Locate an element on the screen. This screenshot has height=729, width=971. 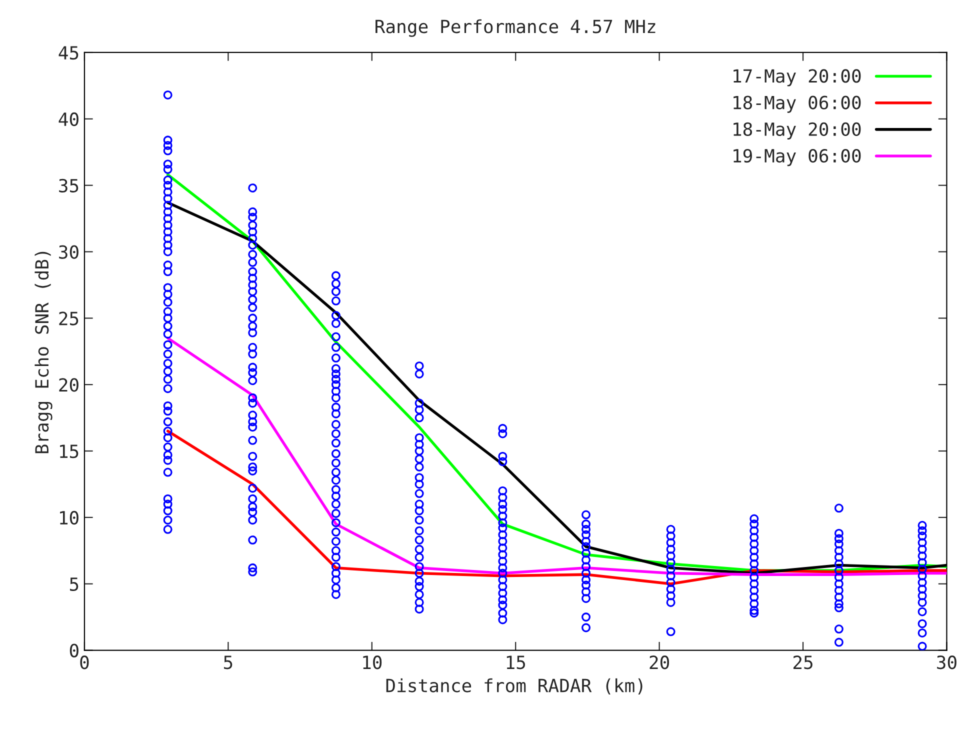
legend-label: 17-May 20:00 is located at coordinates (797, 77).